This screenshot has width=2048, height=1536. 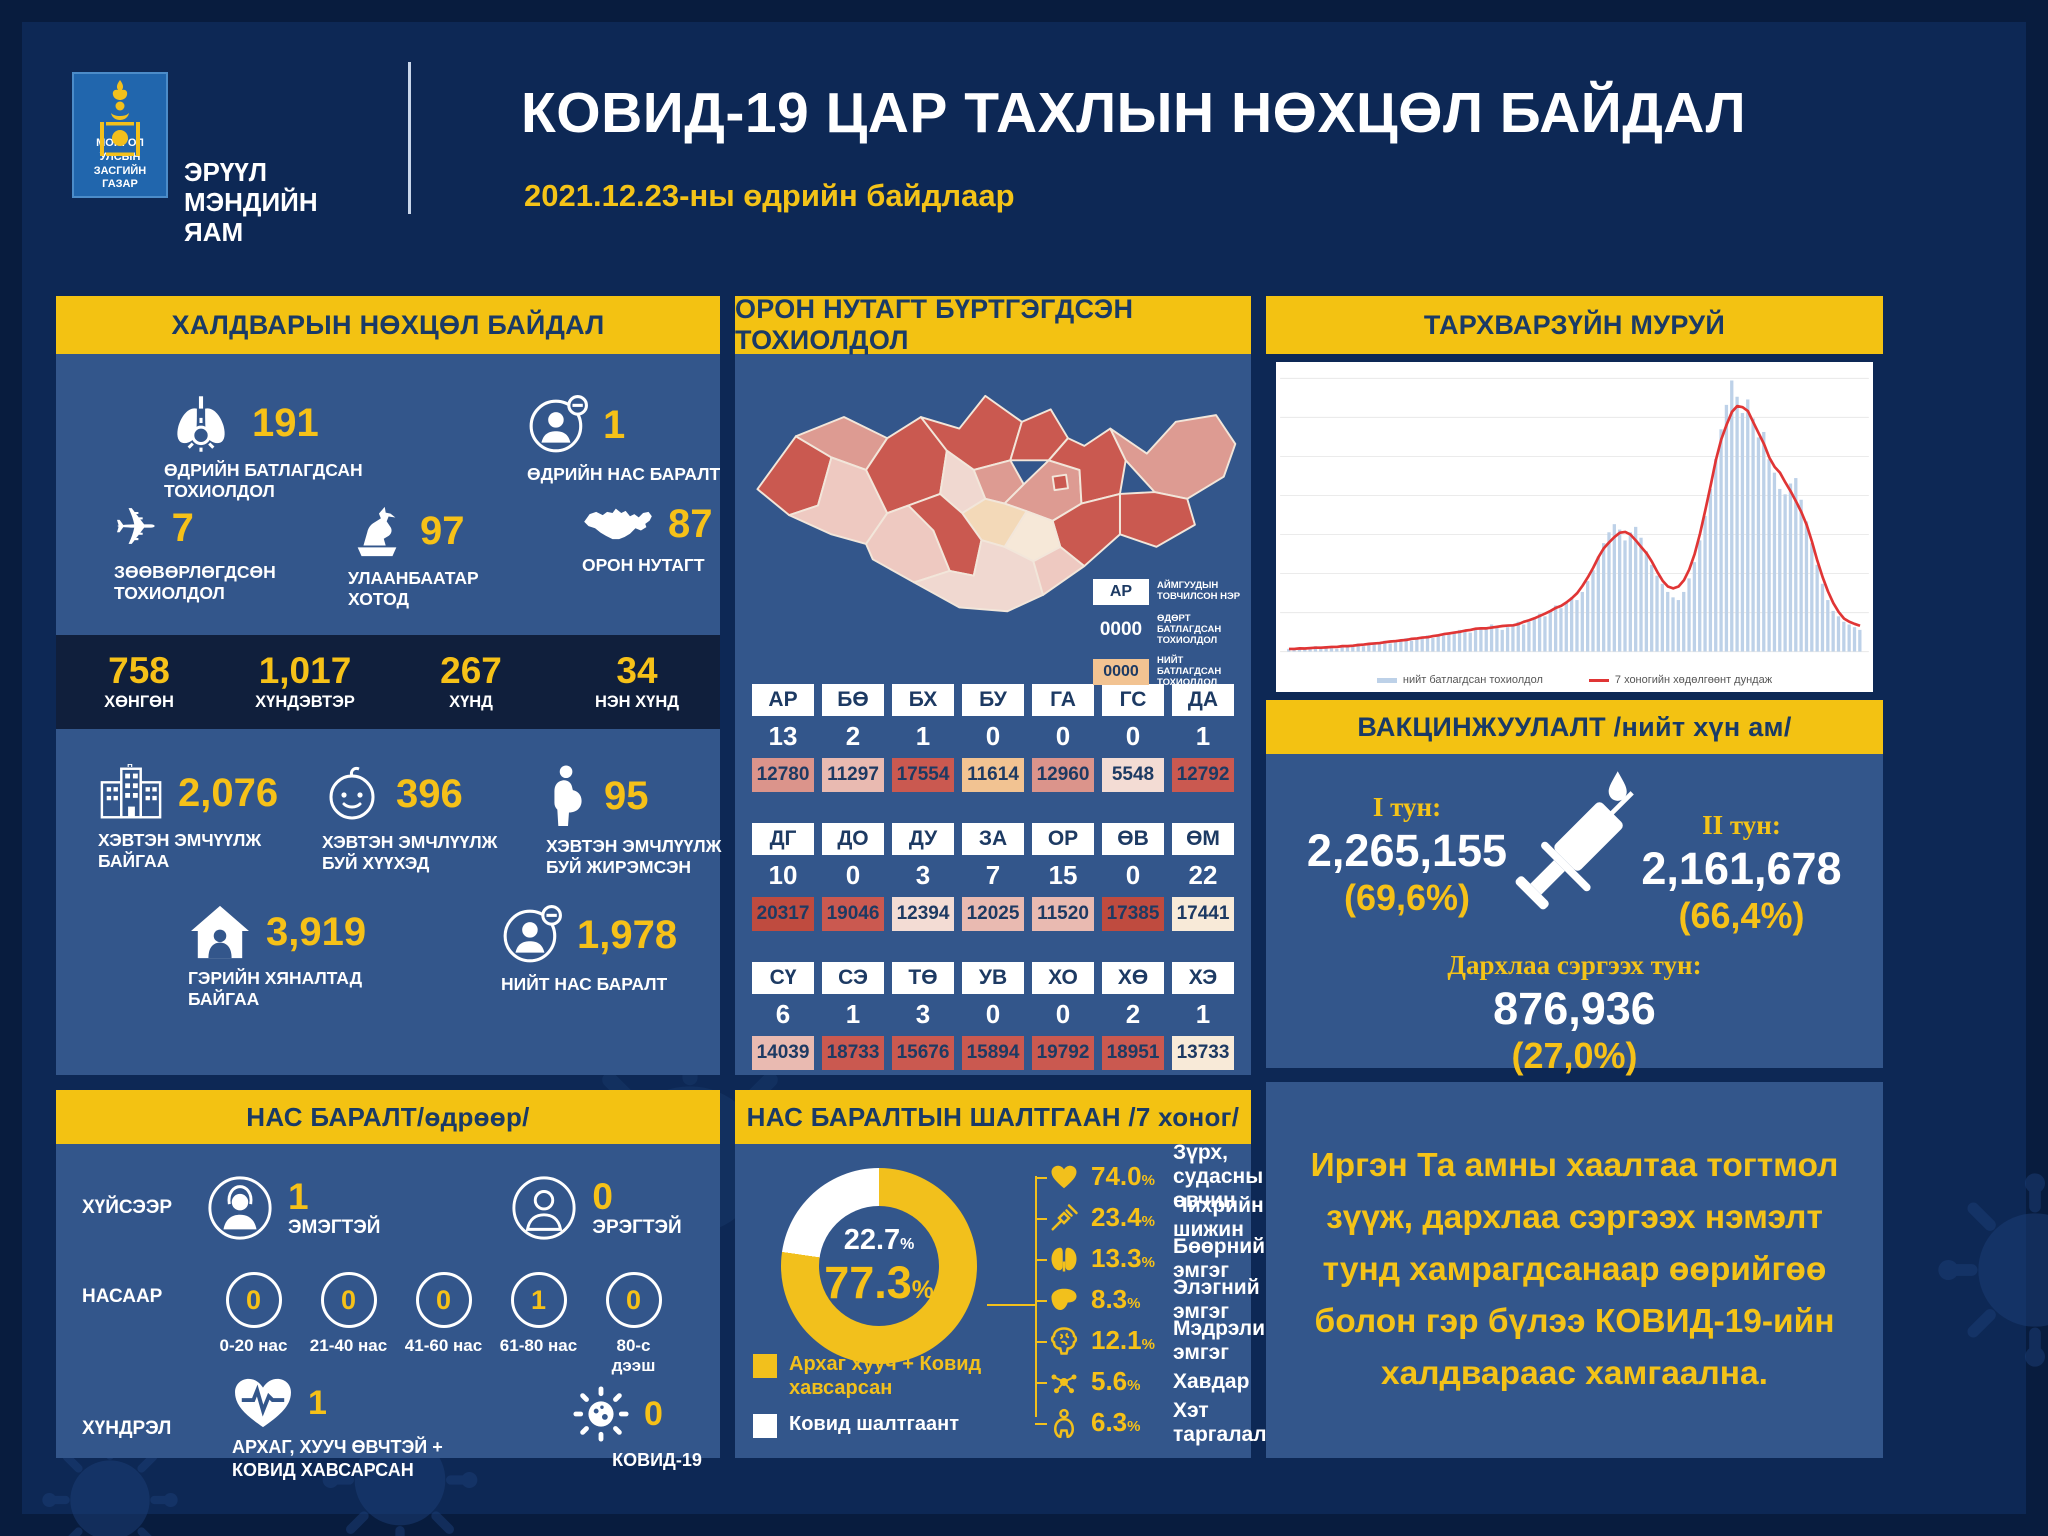 What do you see at coordinates (122, 1296) in the screenshot?
I see `row-label: НАСААР` at bounding box center [122, 1296].